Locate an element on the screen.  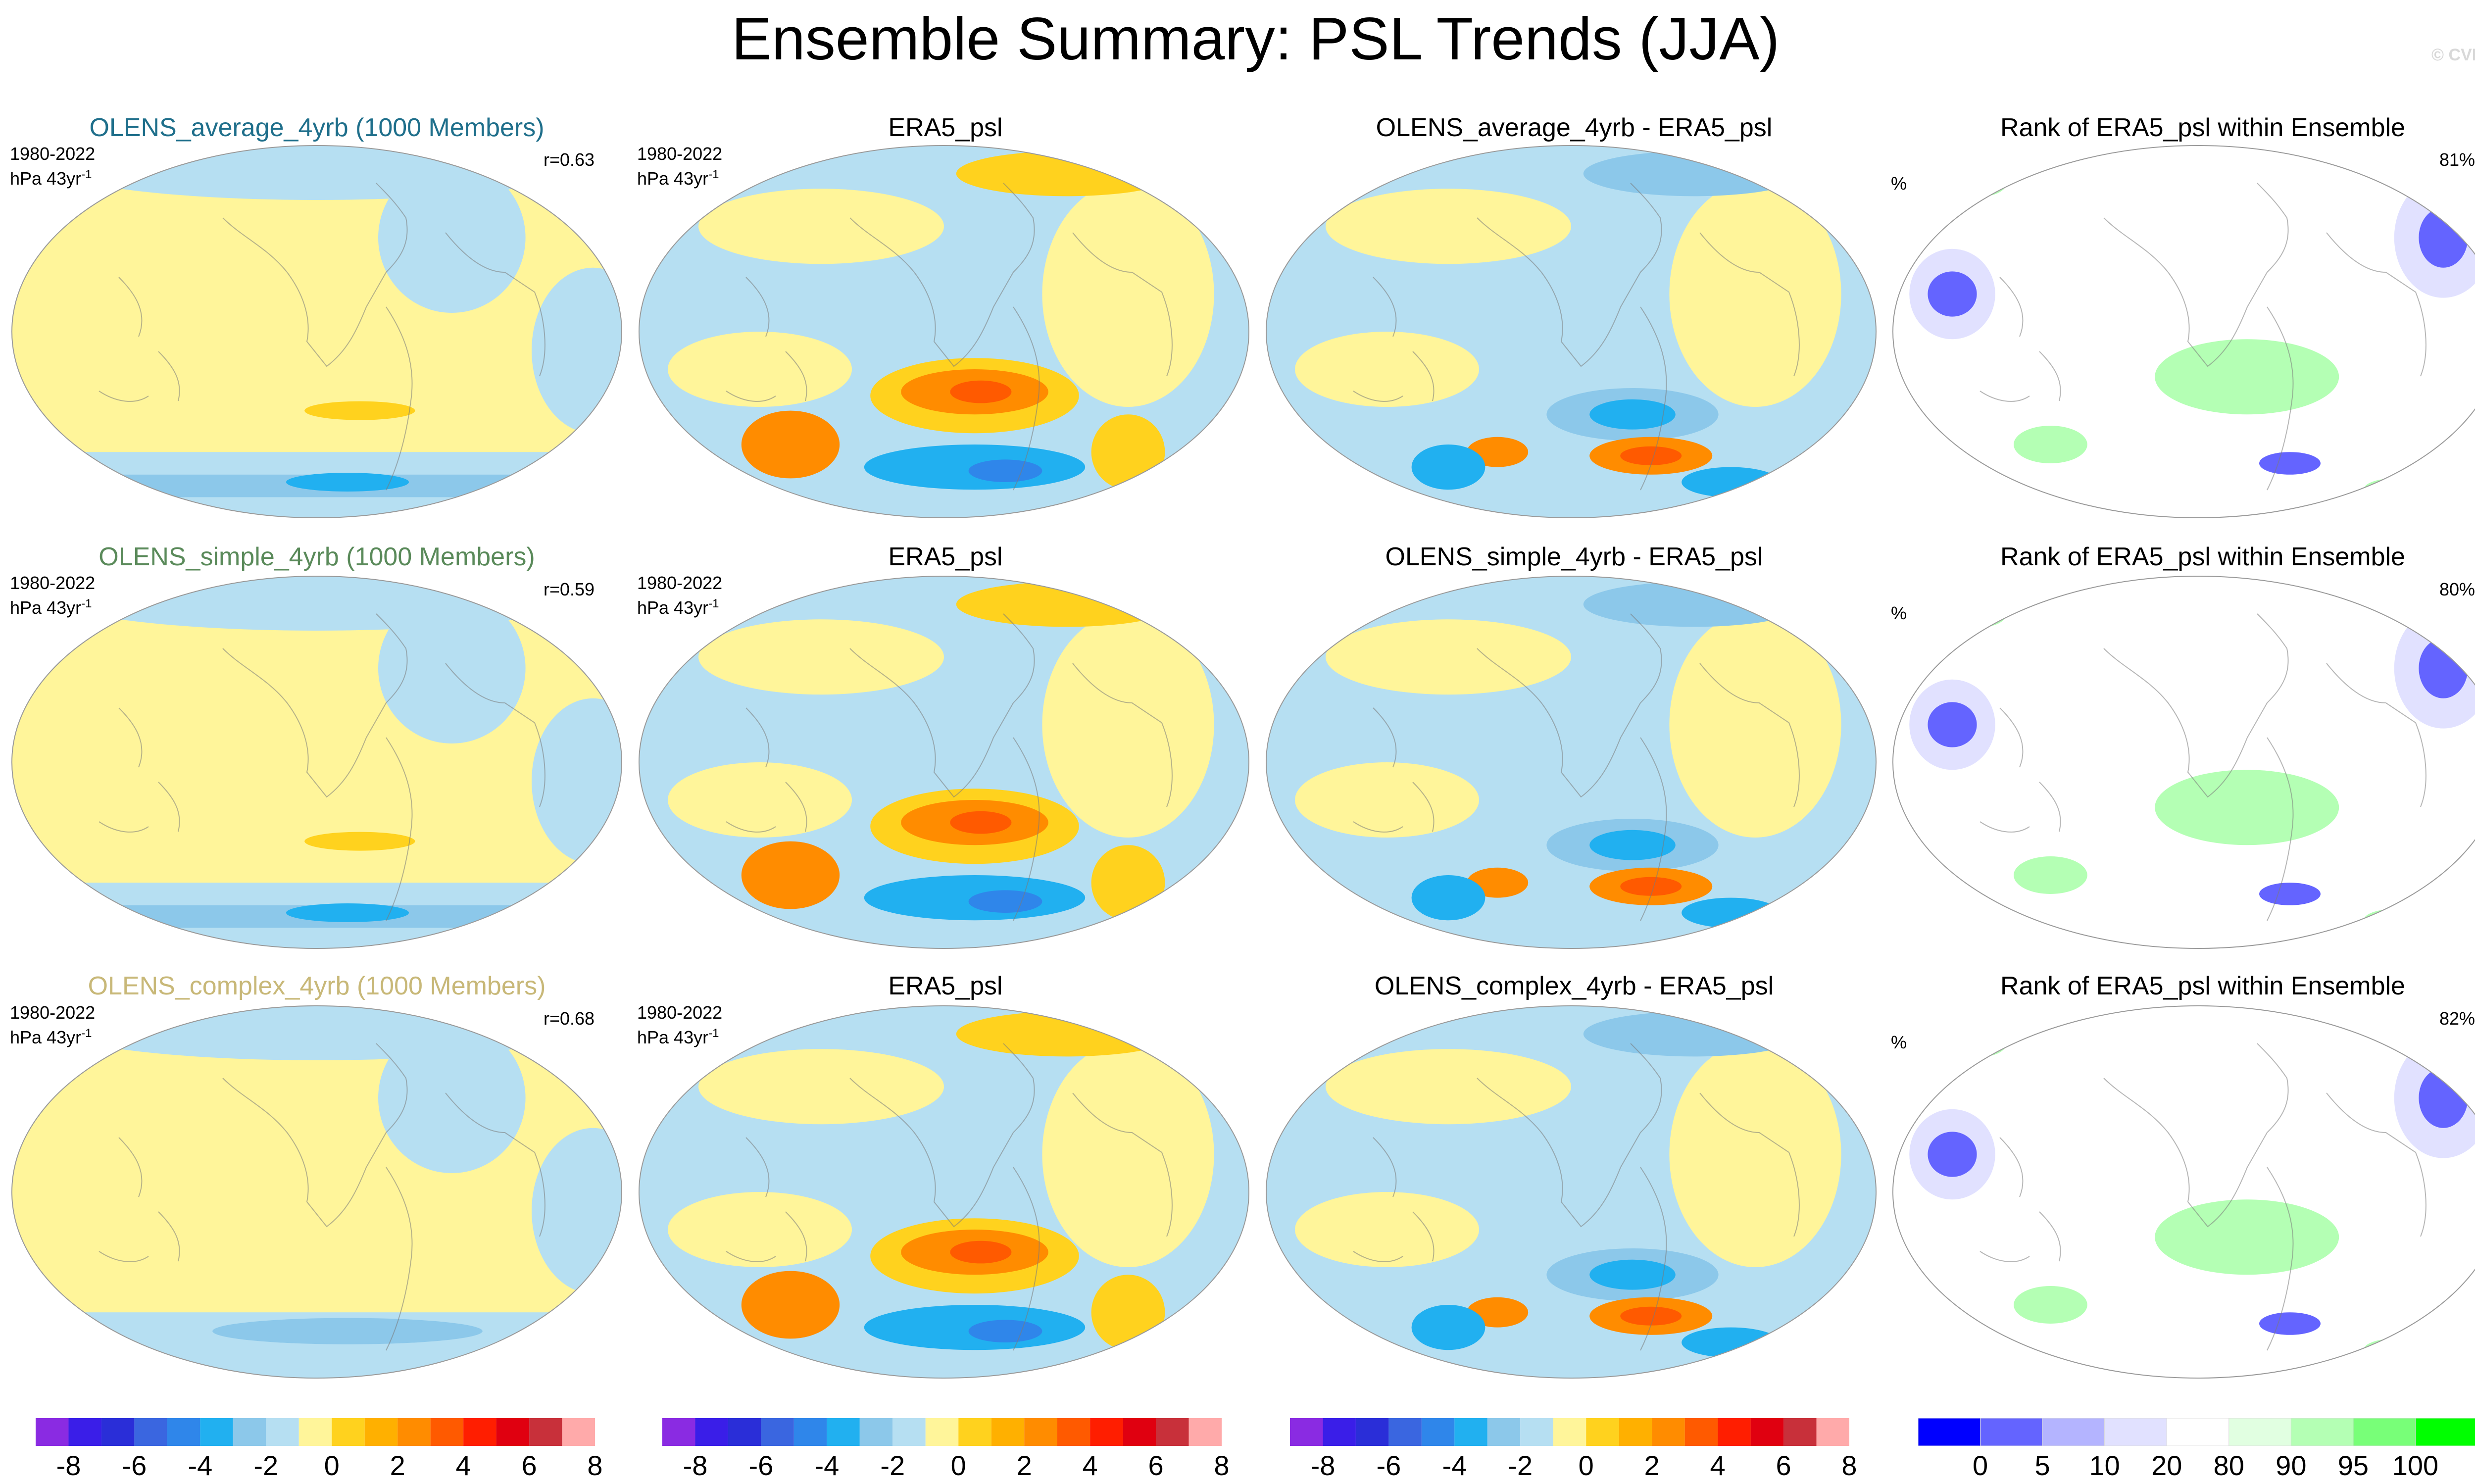
trend-colorbar-col3 is located at coordinates (1570, 1432).